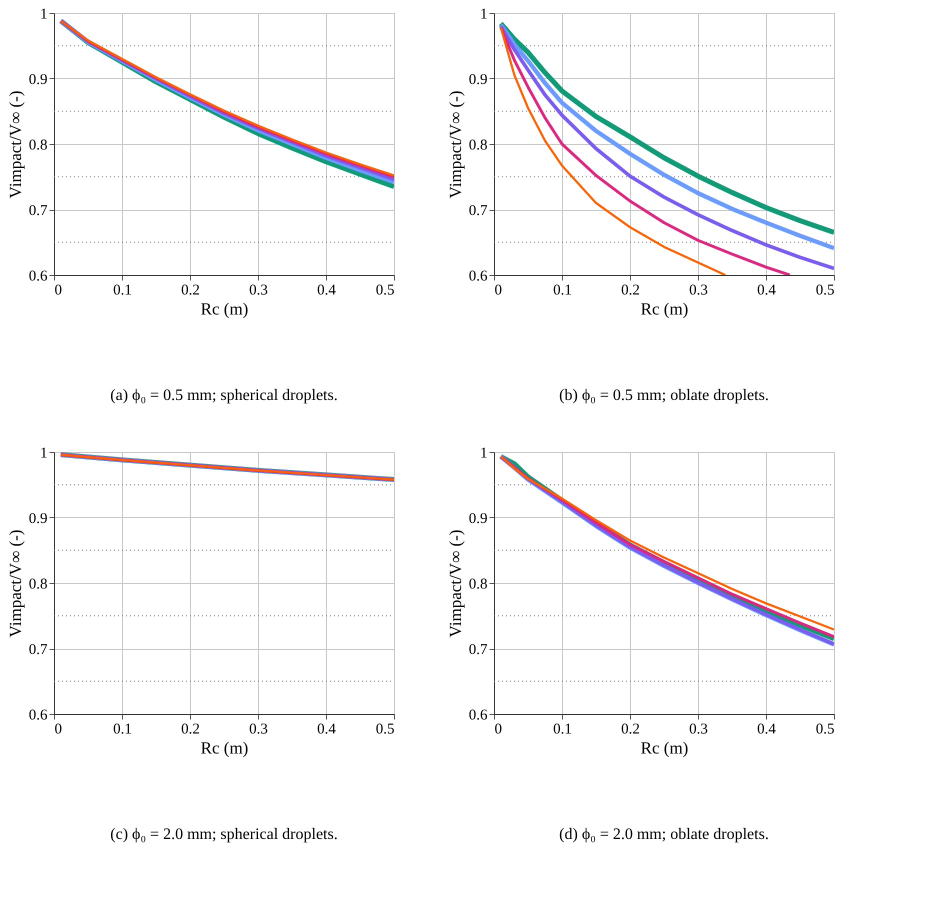  What do you see at coordinates (224, 834) in the screenshot?
I see `text: (c) ϕ₀ = 2.0 mm; spherical droplets.` at bounding box center [224, 834].